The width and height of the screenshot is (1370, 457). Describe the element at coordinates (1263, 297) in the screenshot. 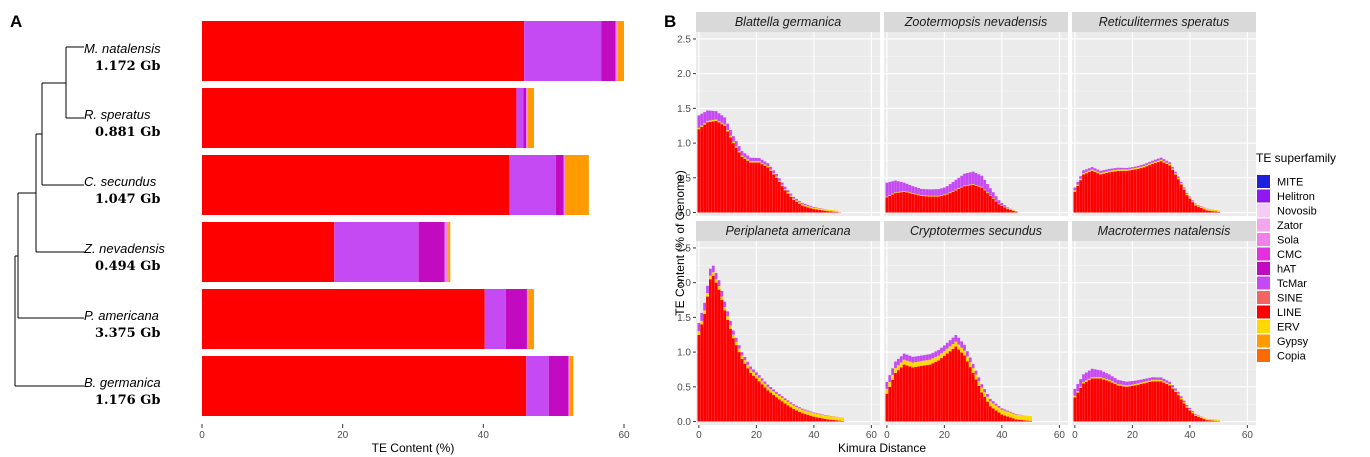

I see `legend-swatch-sine` at that location.